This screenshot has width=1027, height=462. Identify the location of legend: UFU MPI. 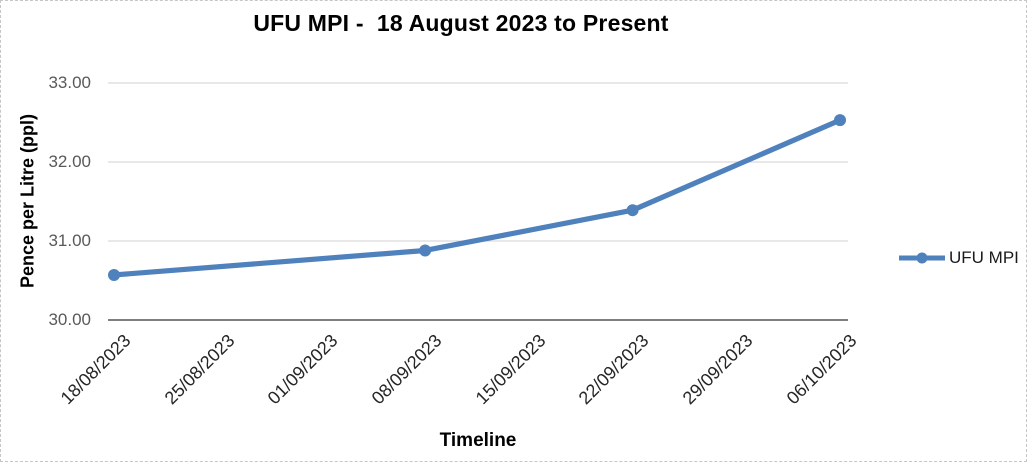
(958, 258).